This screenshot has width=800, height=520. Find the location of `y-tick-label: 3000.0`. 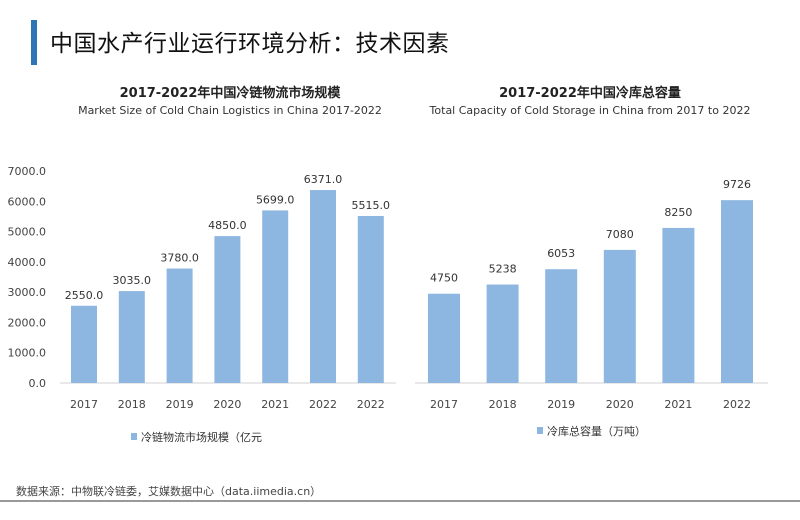

y-tick-label: 3000.0 is located at coordinates (27, 292).